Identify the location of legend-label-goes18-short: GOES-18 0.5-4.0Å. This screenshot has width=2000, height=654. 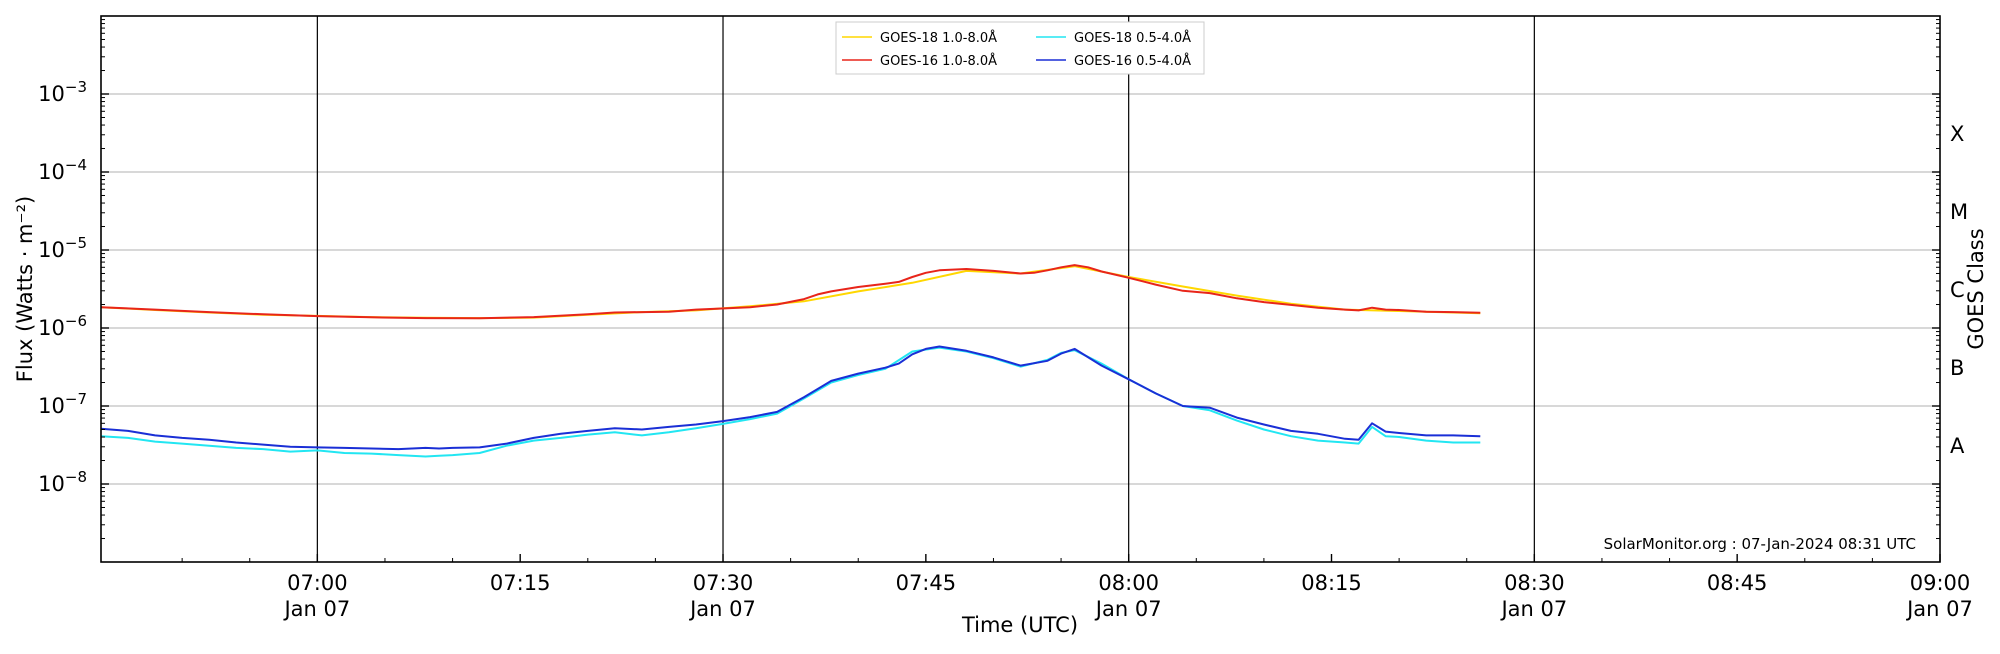
(1132, 38).